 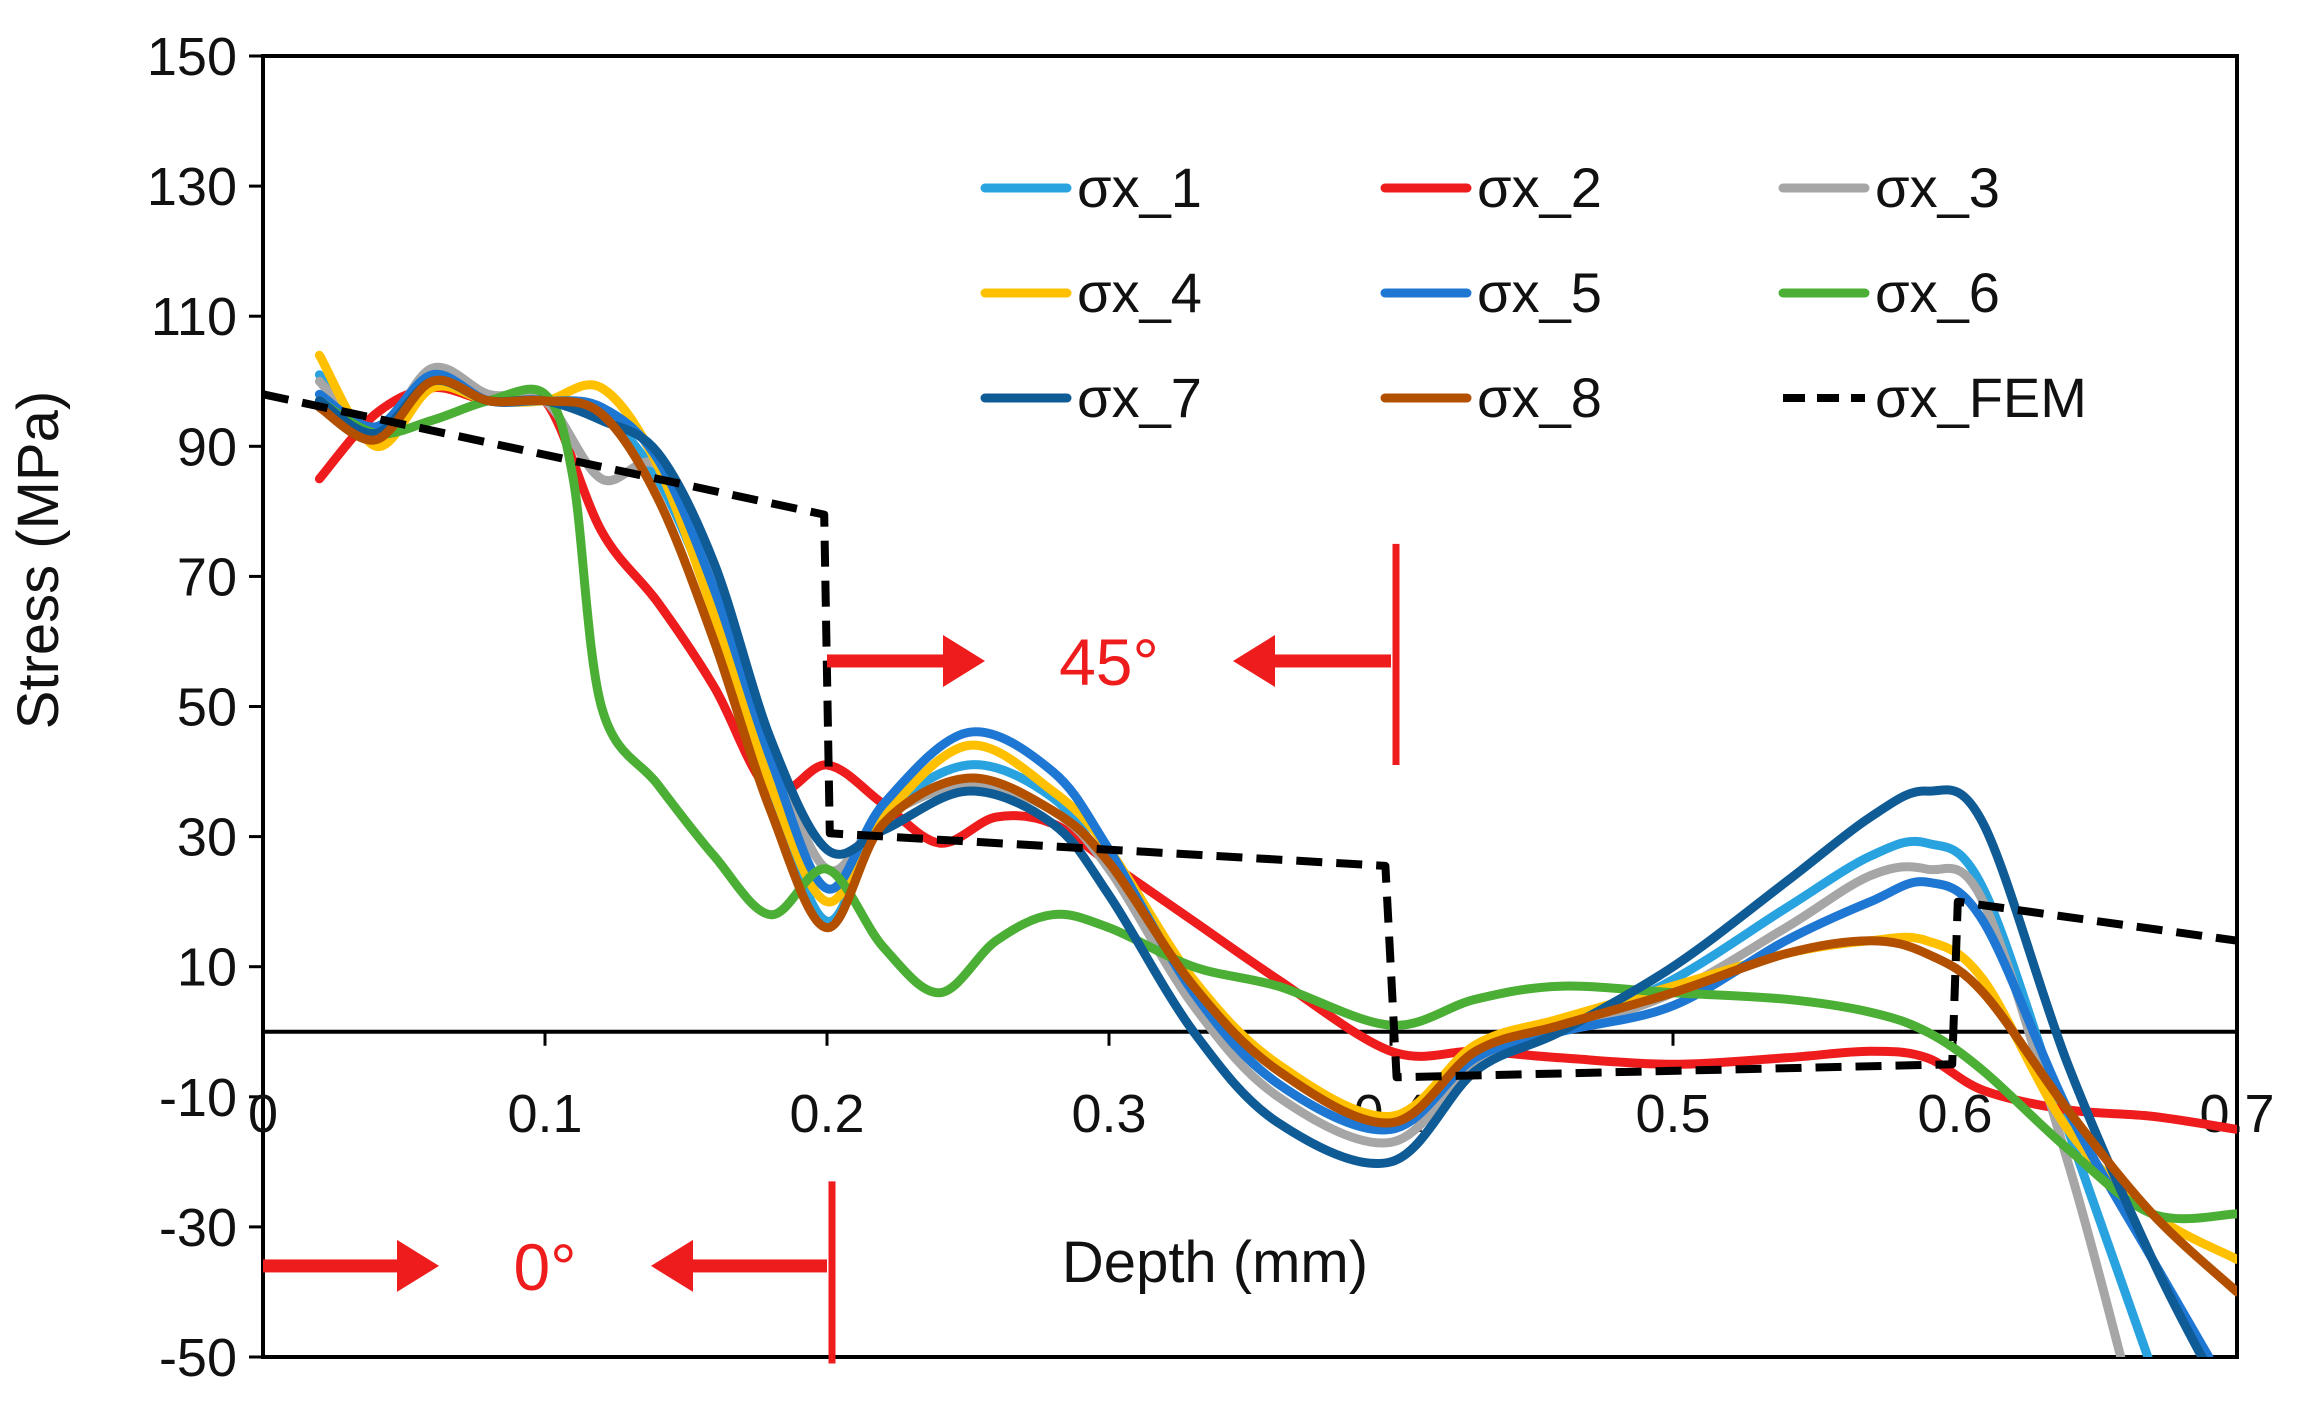 I want to click on x-tick-label: 0.7, so click(x=2236, y=1114).